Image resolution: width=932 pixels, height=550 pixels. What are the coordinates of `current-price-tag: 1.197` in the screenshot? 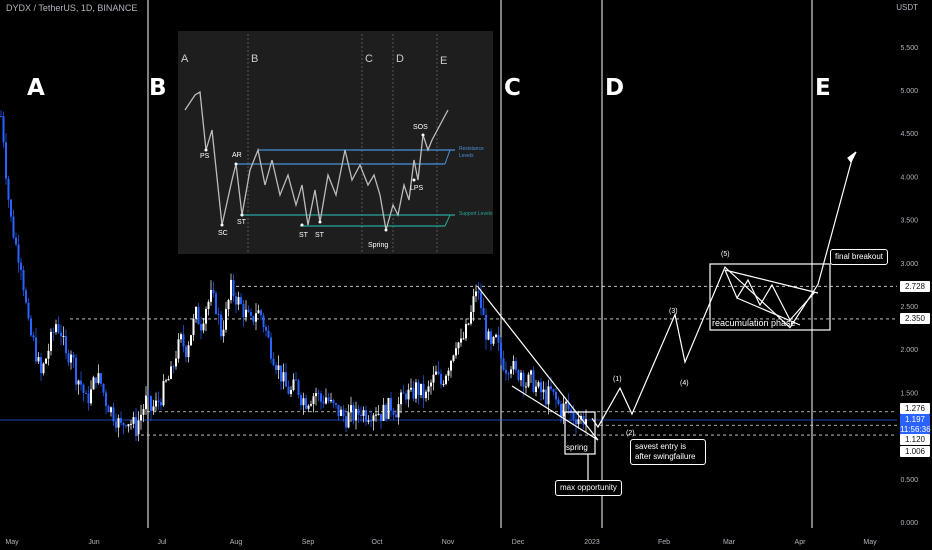 It's located at (915, 419).